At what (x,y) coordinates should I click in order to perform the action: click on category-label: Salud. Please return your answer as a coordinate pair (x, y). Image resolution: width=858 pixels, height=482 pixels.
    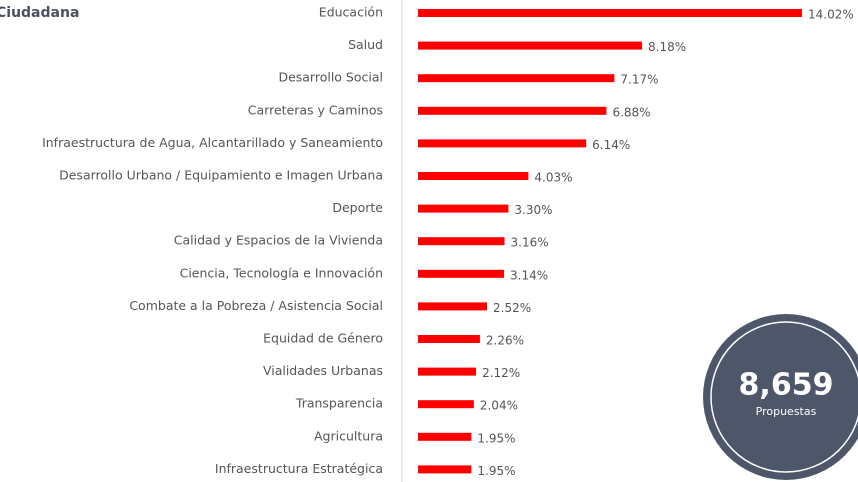
    Looking at the image, I should click on (365, 44).